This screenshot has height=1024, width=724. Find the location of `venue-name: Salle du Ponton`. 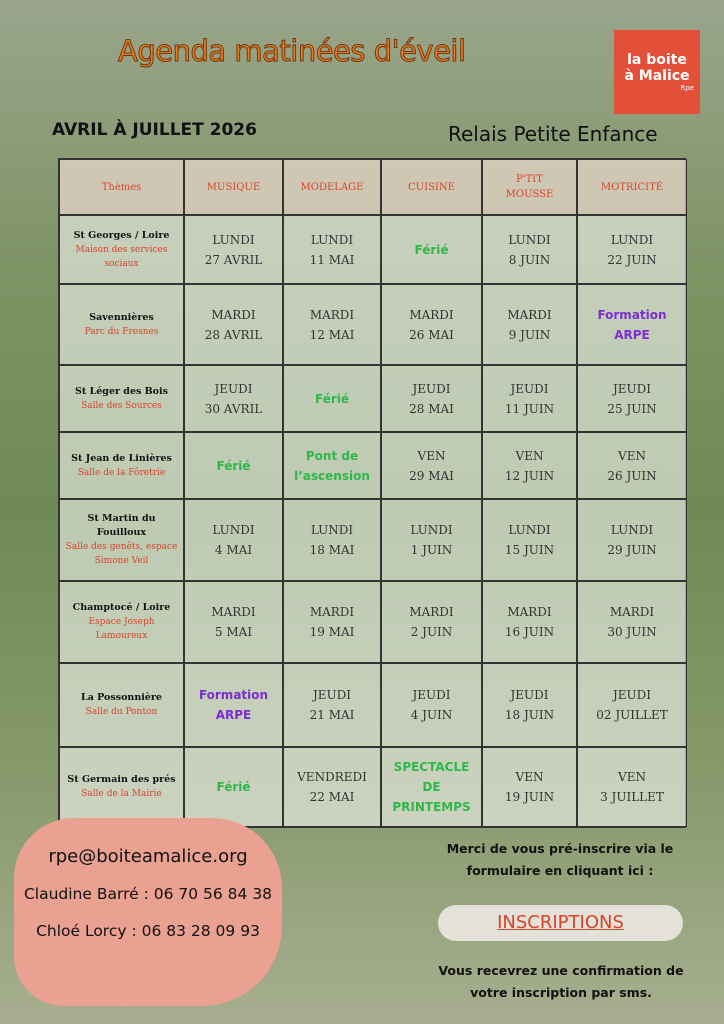

venue-name: Salle du Ponton is located at coordinates (121, 712).